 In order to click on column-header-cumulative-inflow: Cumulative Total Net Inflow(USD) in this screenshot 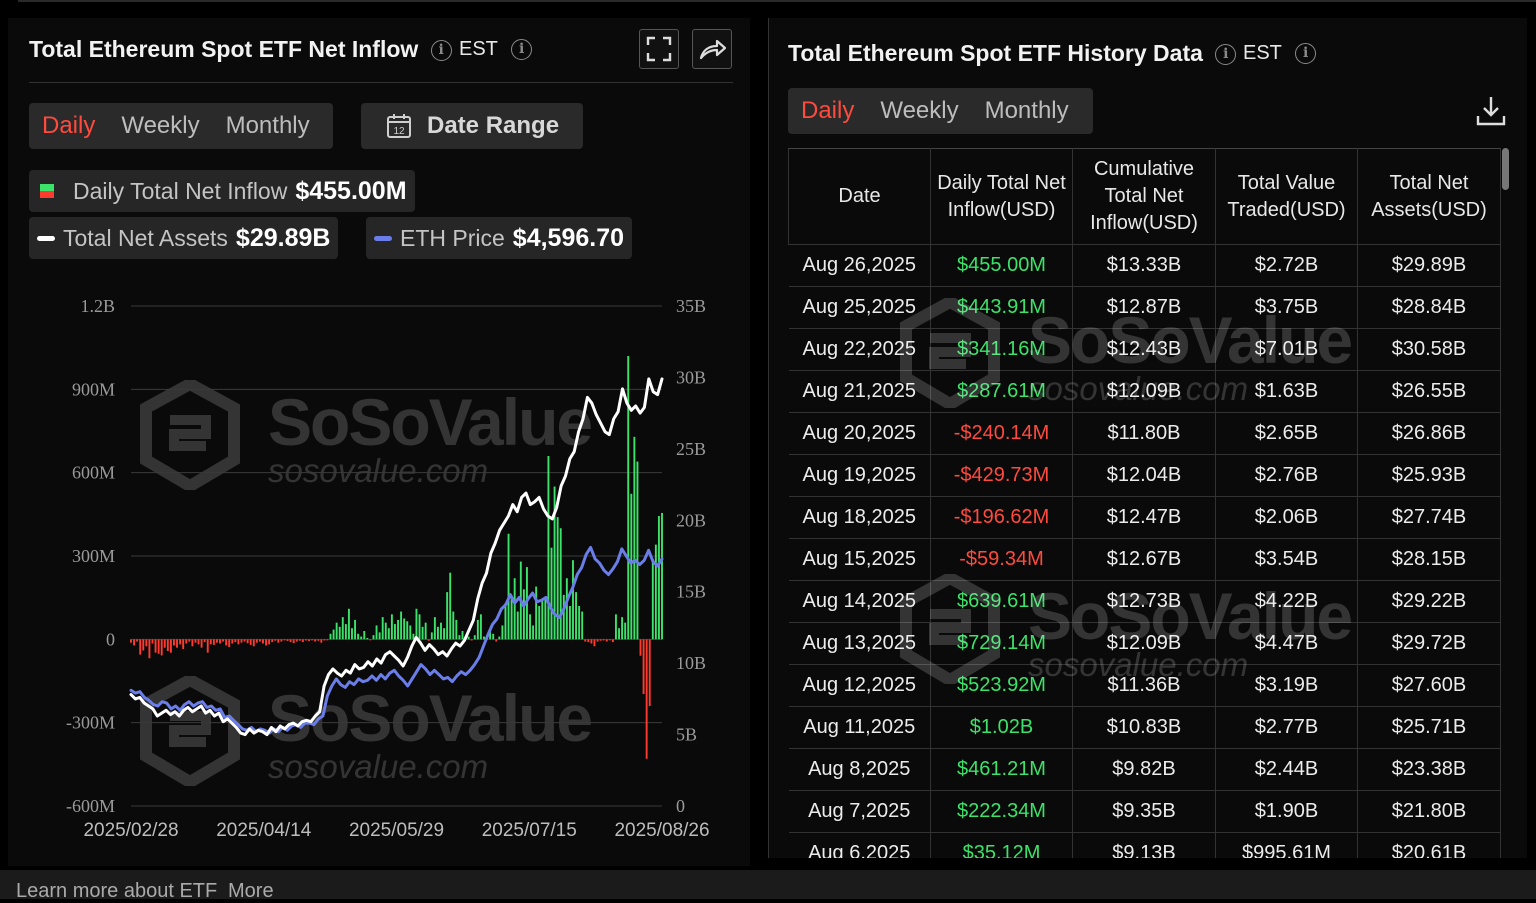, I will do `click(1144, 196)`.